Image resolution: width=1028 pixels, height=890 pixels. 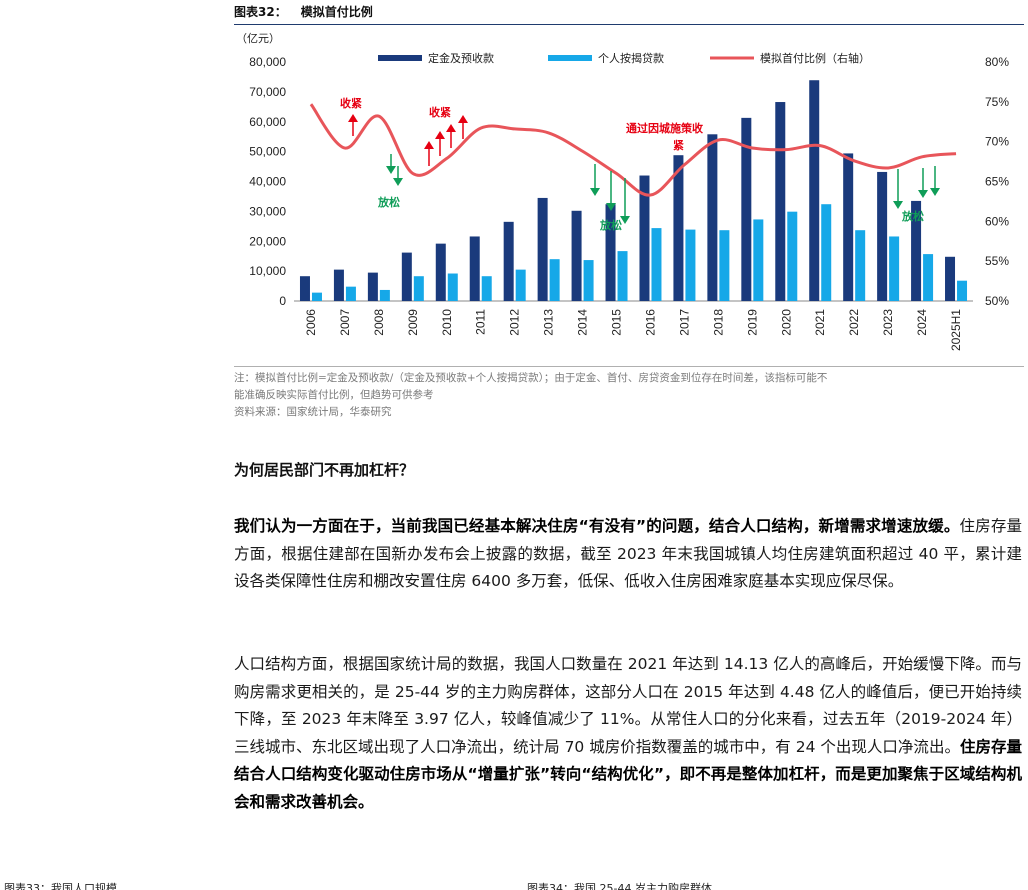 I want to click on x-tick-label: 2021, so click(x=820, y=322).